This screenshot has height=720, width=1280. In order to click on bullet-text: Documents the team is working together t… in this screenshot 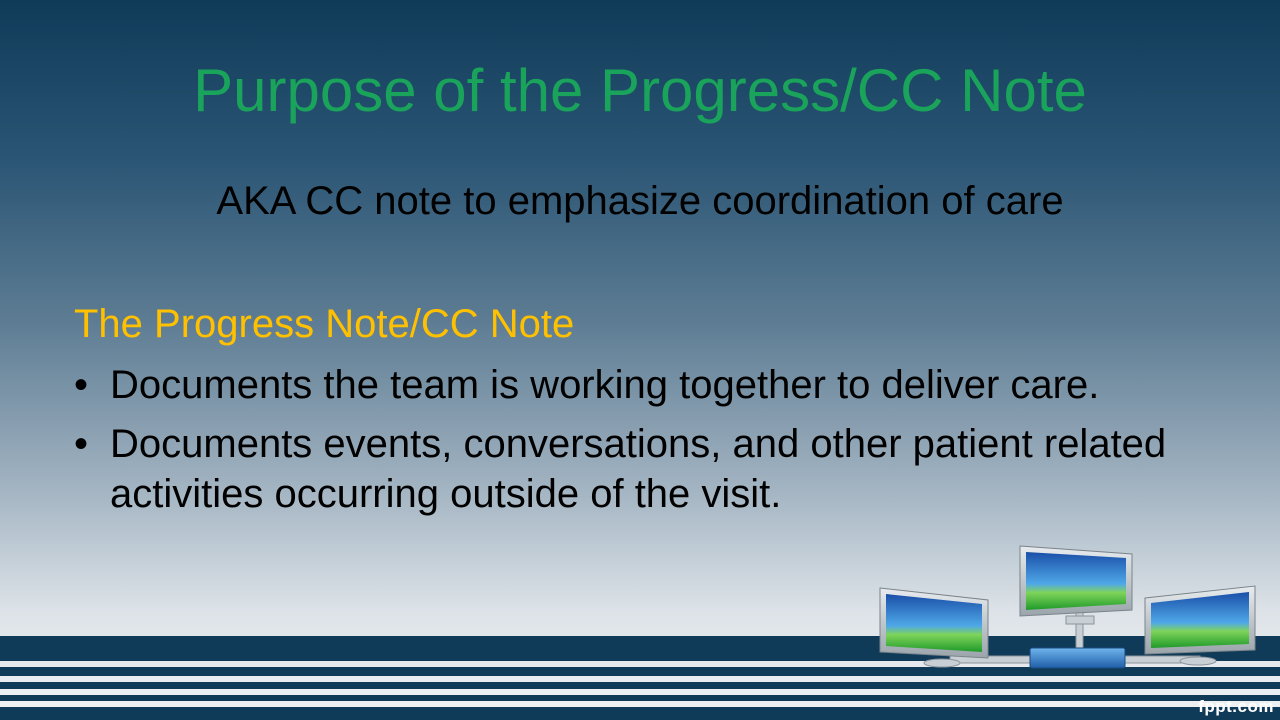, I will do `click(605, 385)`.